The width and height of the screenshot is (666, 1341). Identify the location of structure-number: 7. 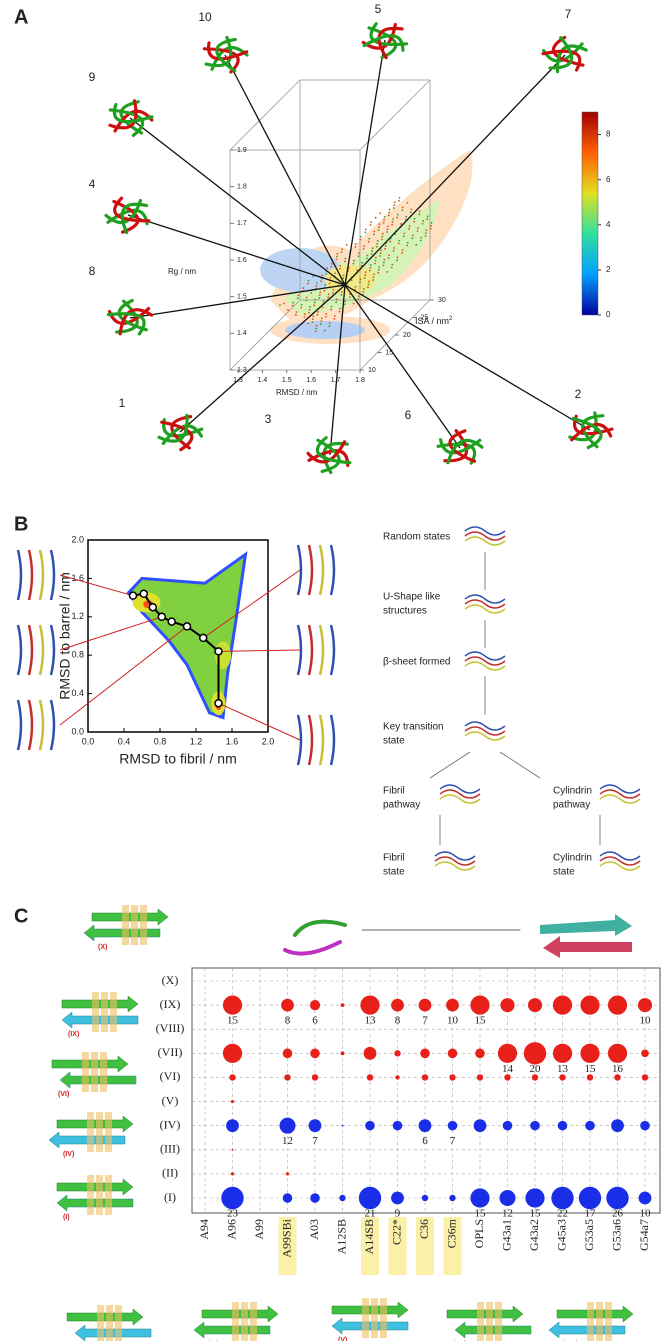
(568, 14).